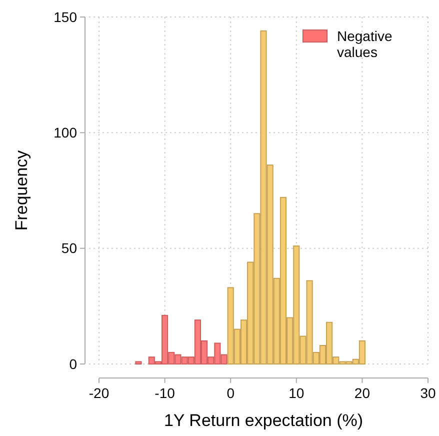 The image size is (439, 436). What do you see at coordinates (296, 393) in the screenshot?
I see `x-tick-label: 10` at bounding box center [296, 393].